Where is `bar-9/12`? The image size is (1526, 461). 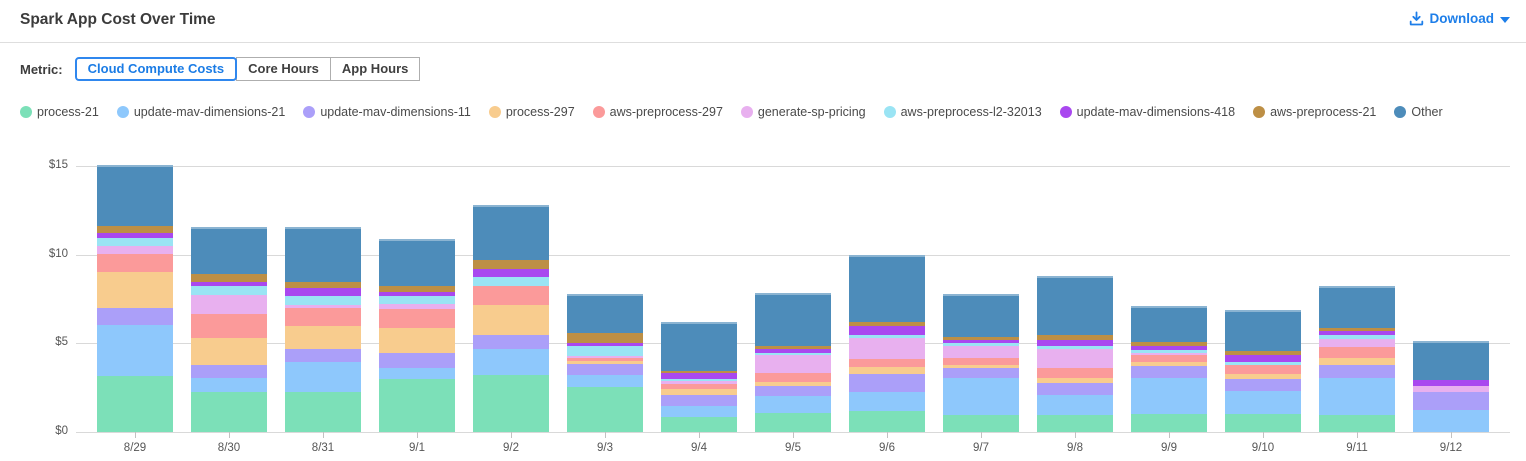 bar-9/12 is located at coordinates (1451, 386).